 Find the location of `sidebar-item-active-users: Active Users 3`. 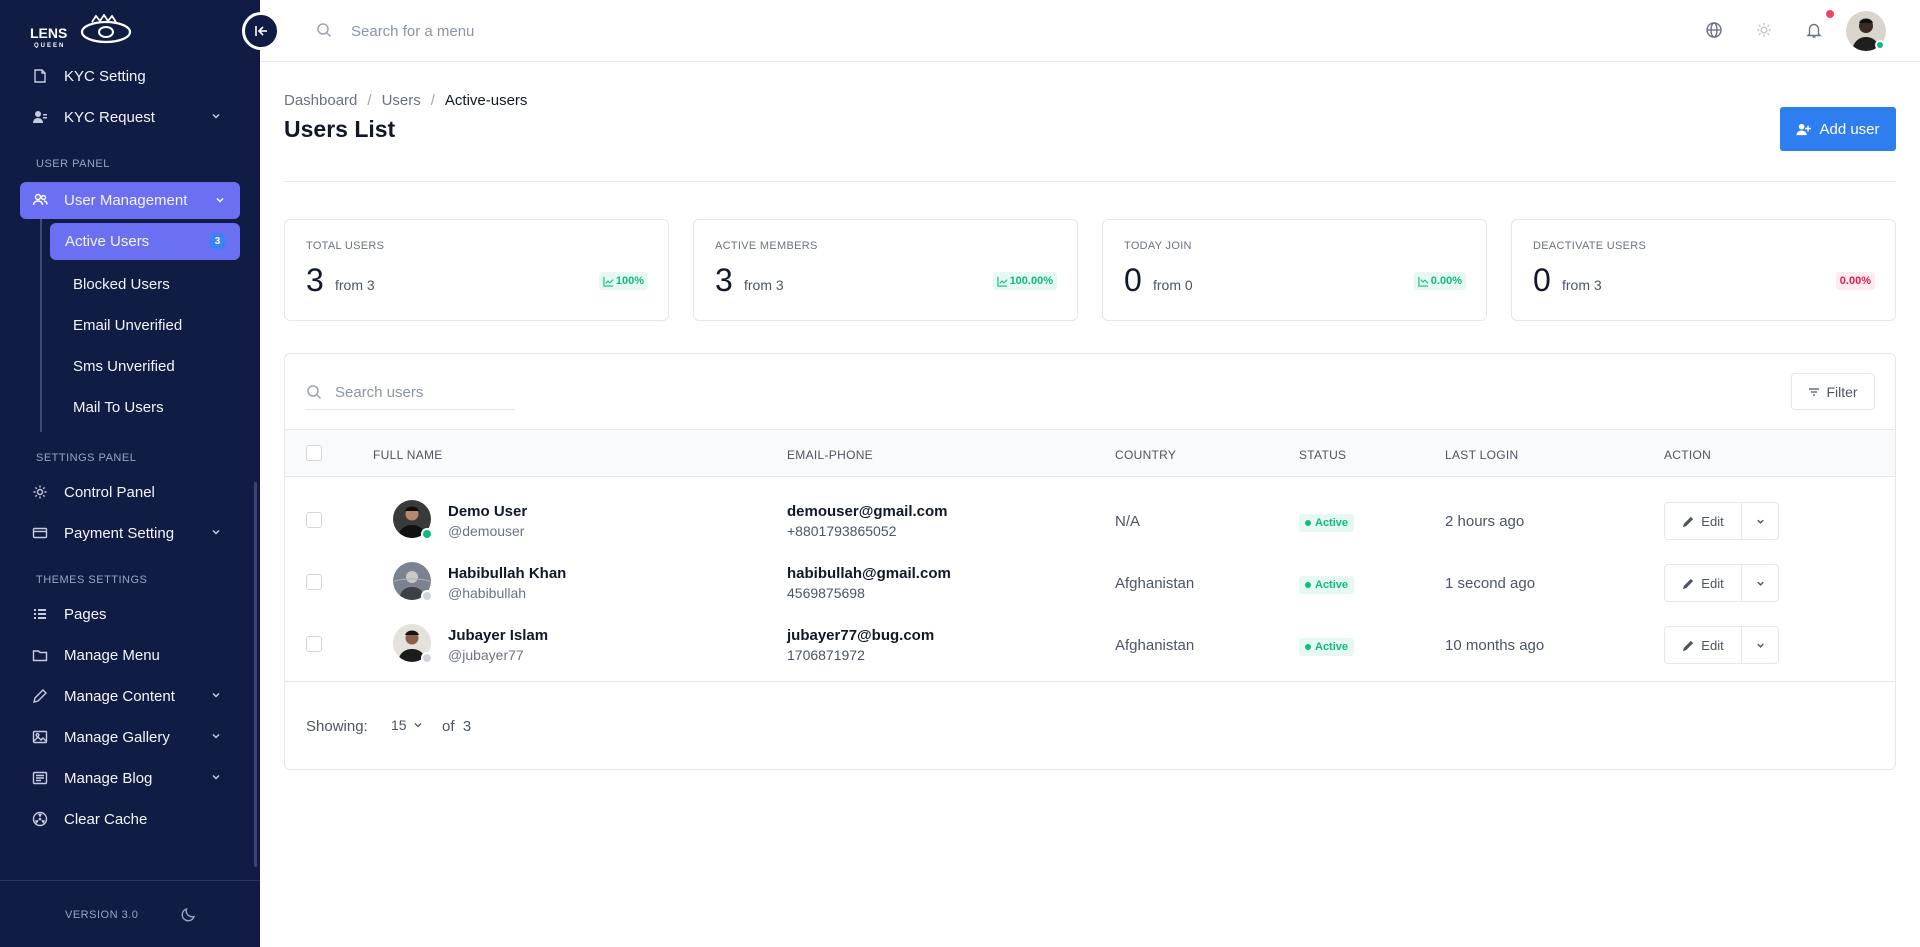

sidebar-item-active-users: Active Users 3 is located at coordinates (145, 241).